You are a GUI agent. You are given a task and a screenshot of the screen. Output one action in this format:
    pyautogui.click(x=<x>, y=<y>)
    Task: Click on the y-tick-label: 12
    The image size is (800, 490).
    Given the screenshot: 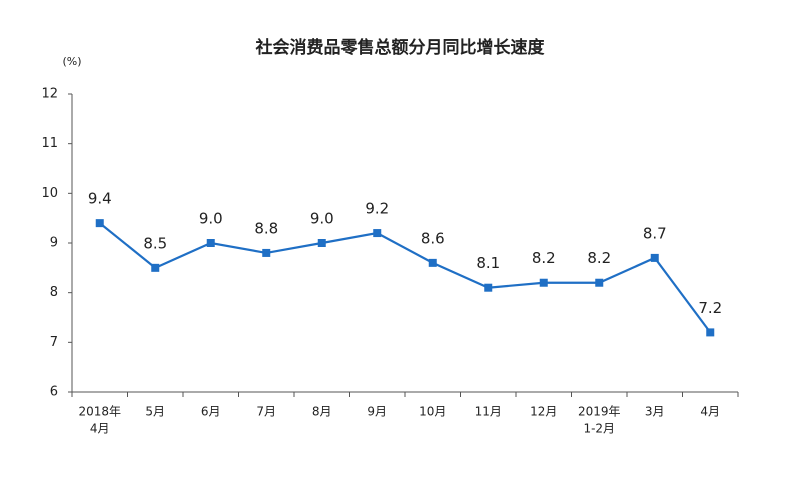 What is the action you would take?
    pyautogui.click(x=49, y=94)
    